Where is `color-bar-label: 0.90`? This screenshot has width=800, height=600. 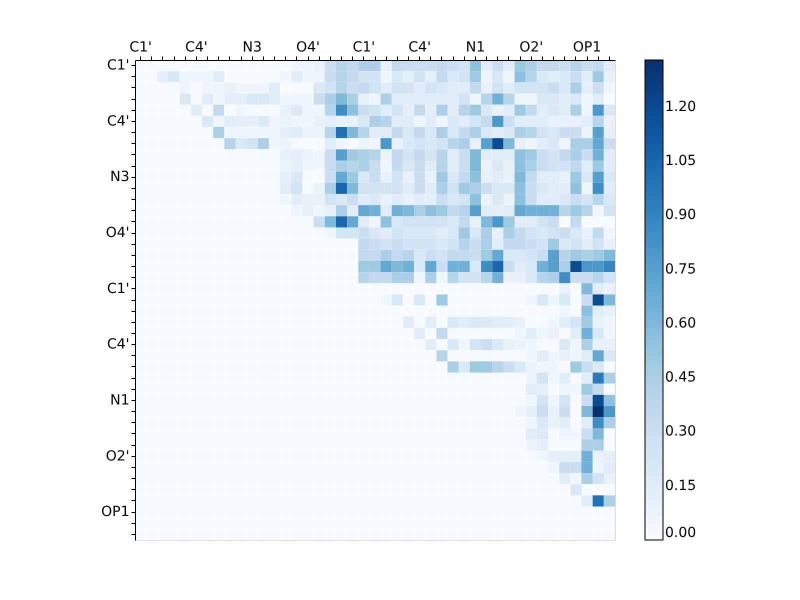
color-bar-label: 0.90 is located at coordinates (680, 215).